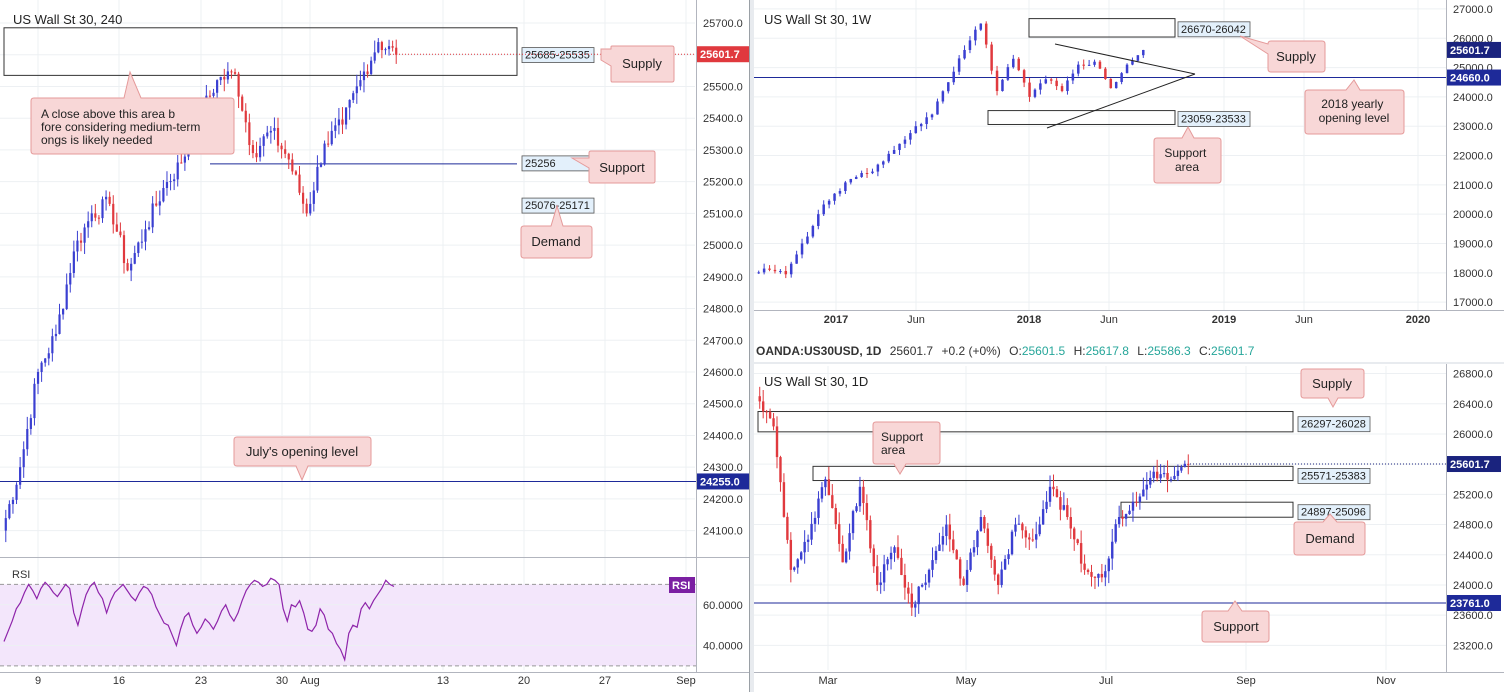 This screenshot has width=1504, height=692. Describe the element at coordinates (906, 448) in the screenshot. I see `daily-support-area-callout: Support area` at that location.